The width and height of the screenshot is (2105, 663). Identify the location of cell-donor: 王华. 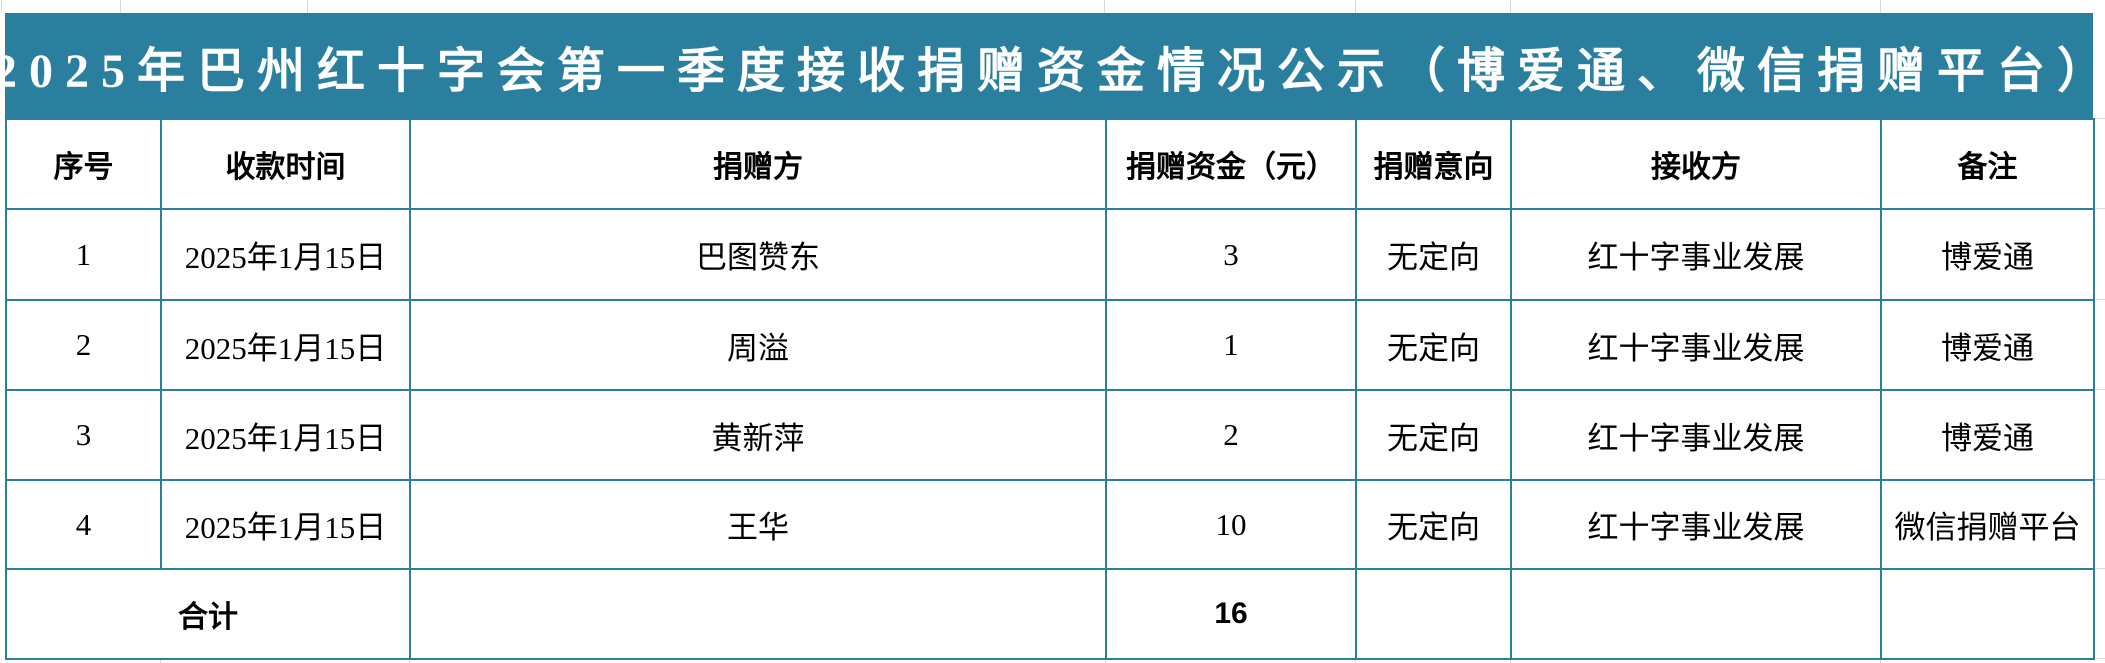
(758, 524).